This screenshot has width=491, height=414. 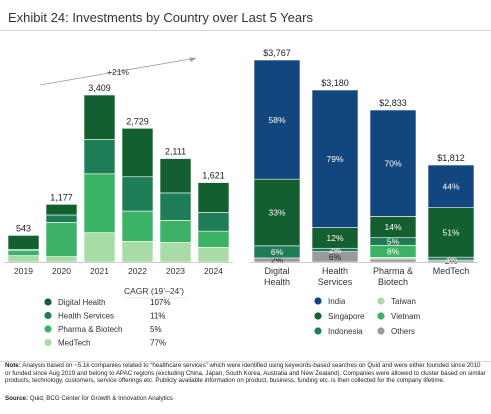 What do you see at coordinates (157, 316) in the screenshot?
I see `cagr-value: 11%` at bounding box center [157, 316].